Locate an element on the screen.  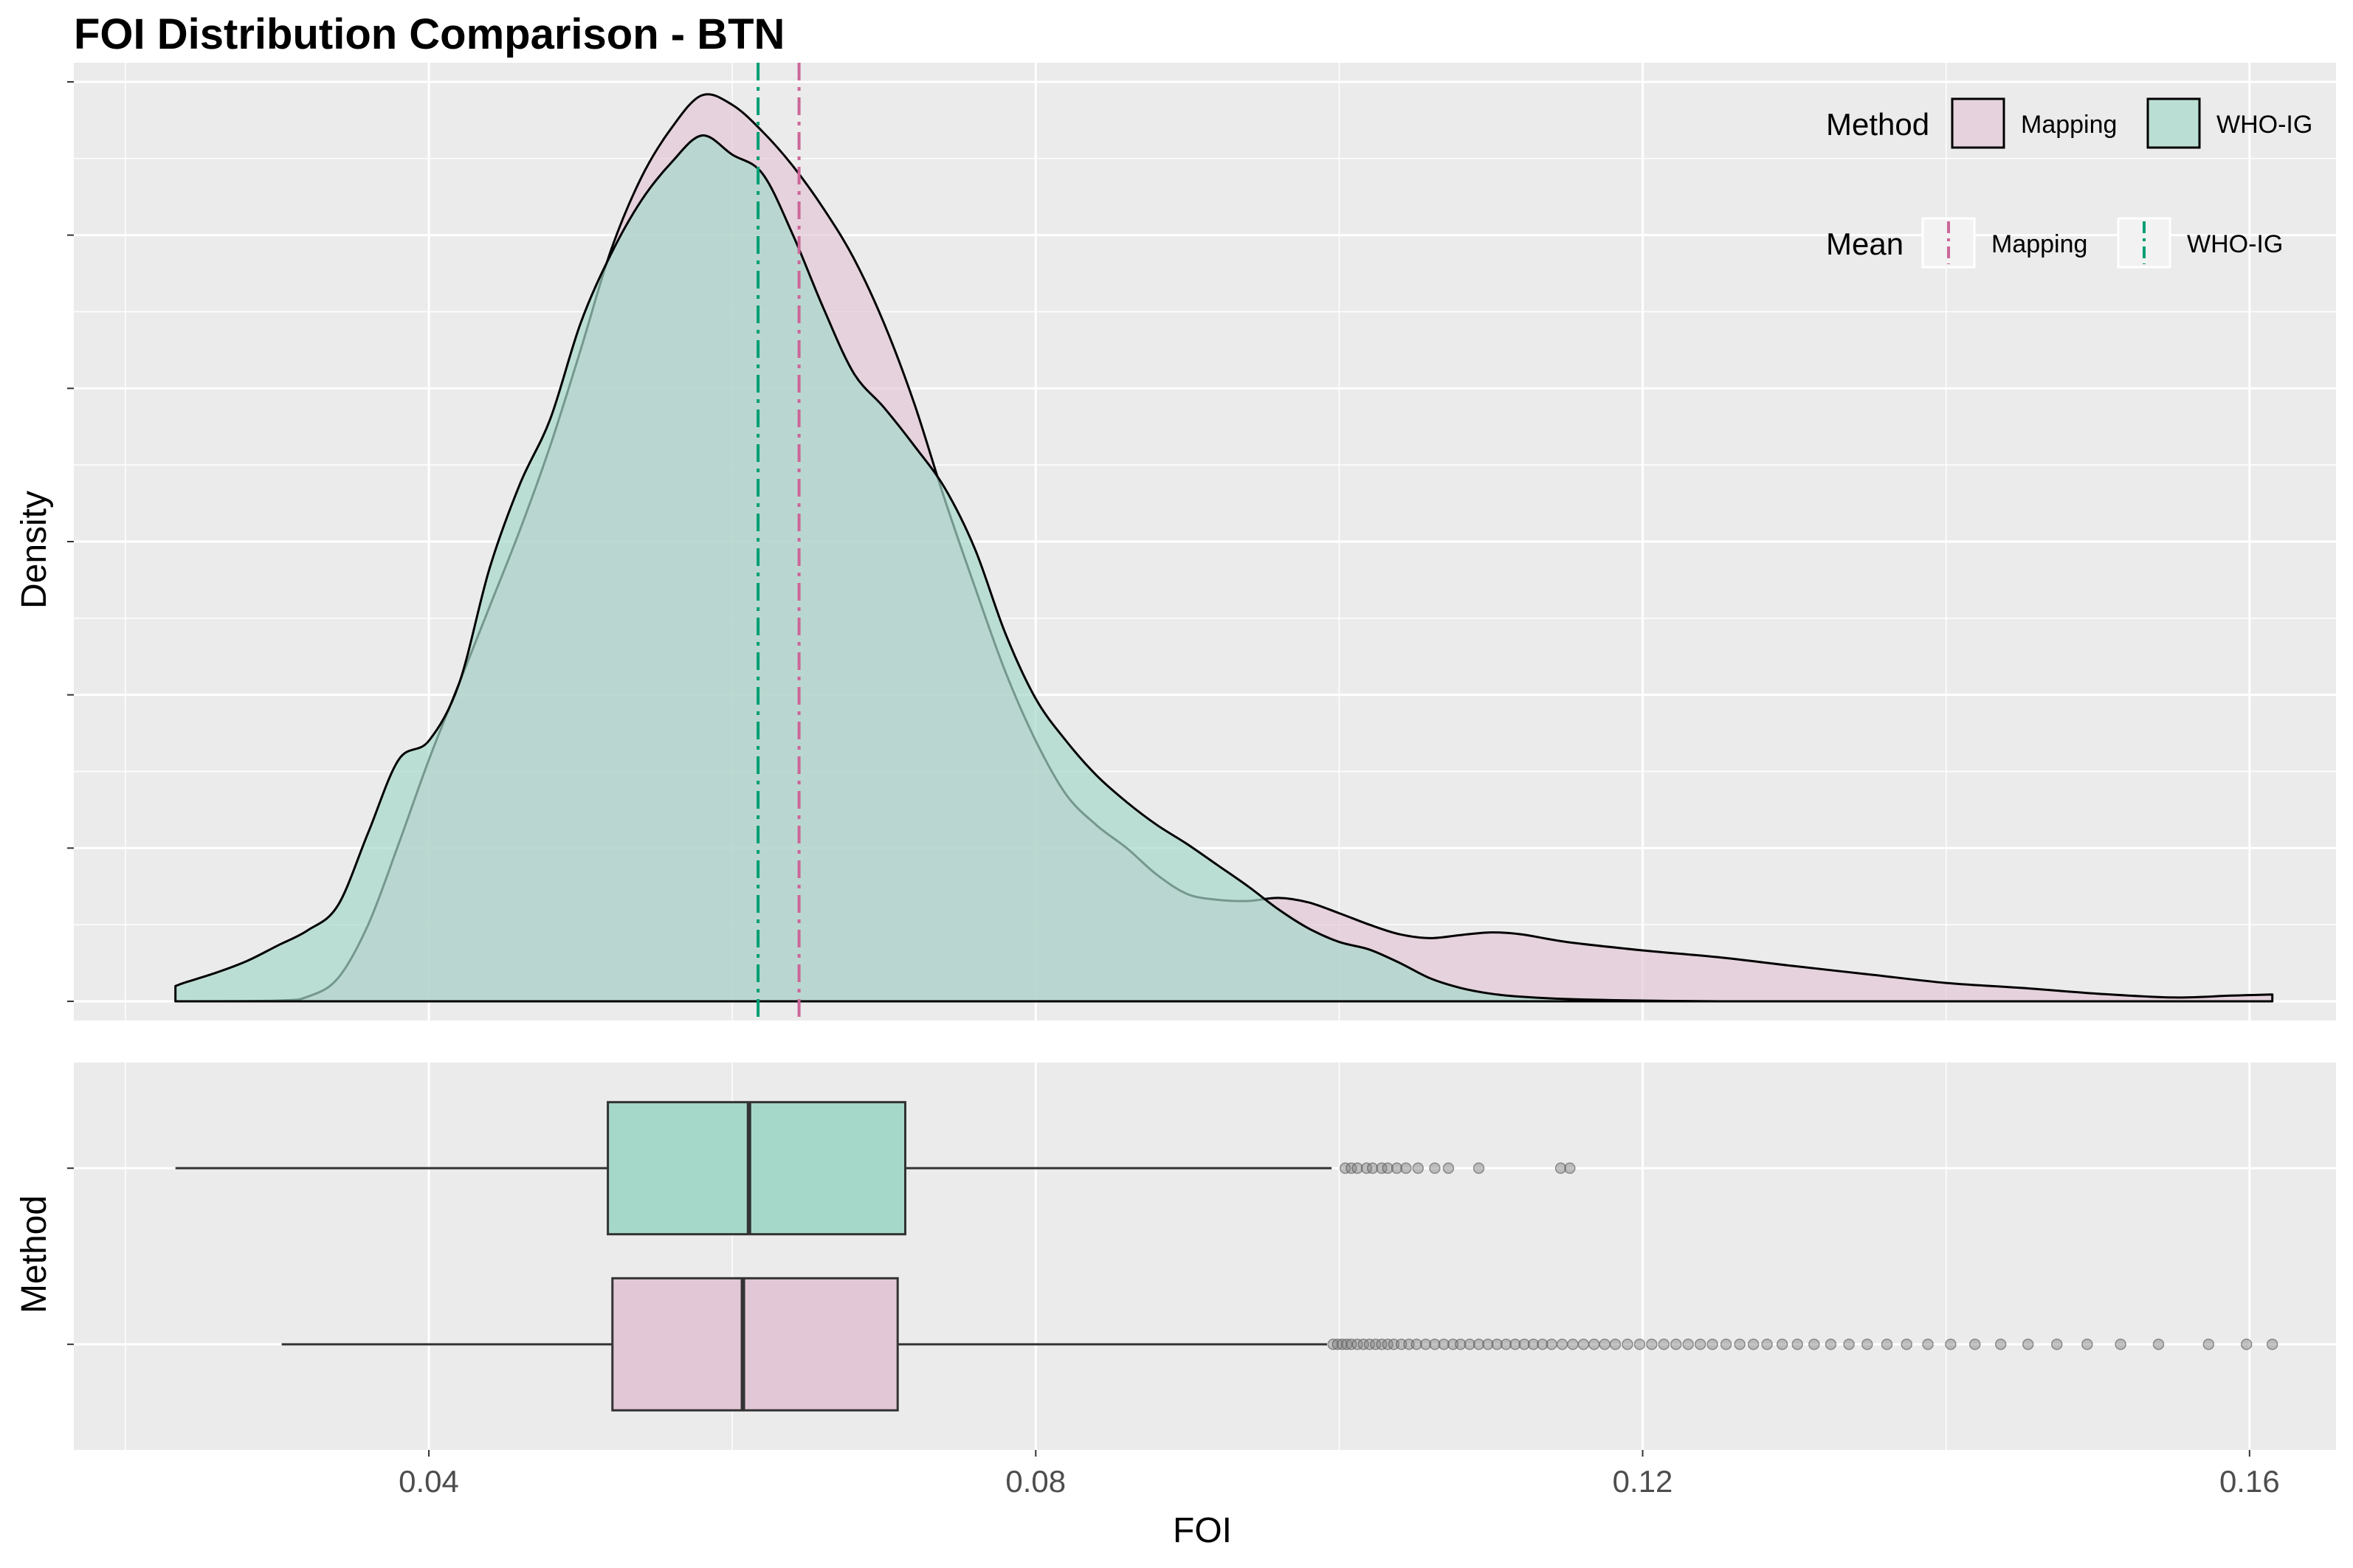
boxplot-who is located at coordinates (875, 1168).